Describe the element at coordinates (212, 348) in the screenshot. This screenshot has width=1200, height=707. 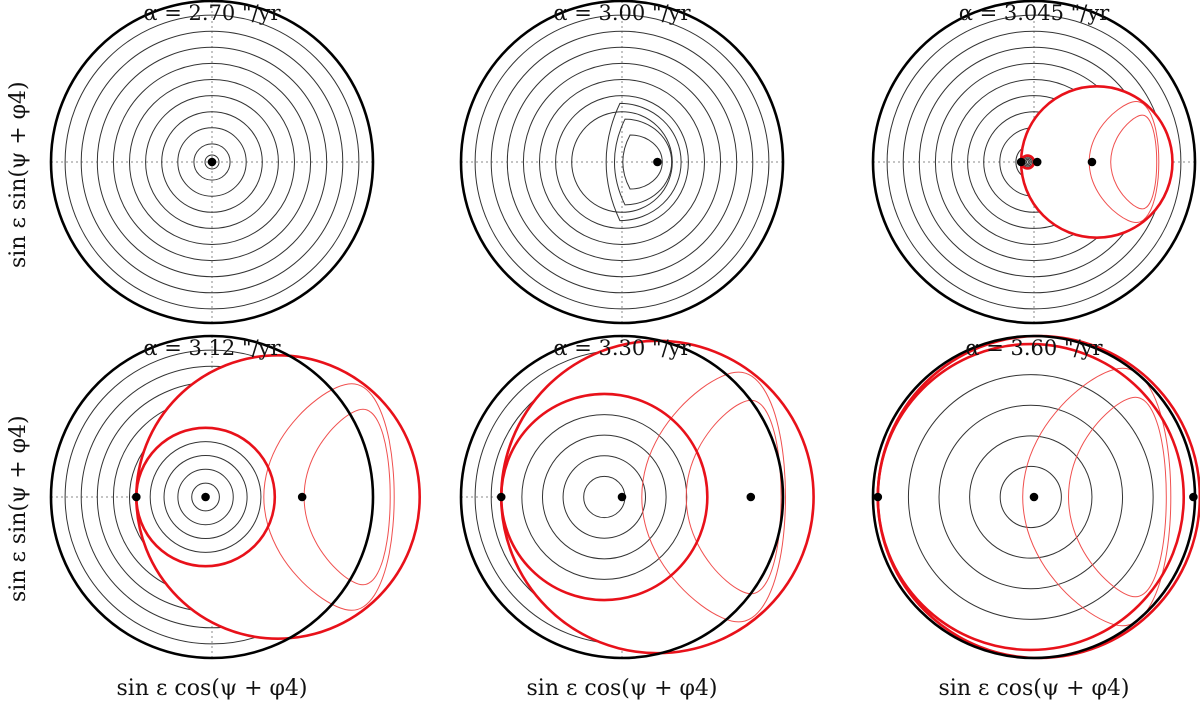
I see `panel-title: α = 3.12 "/yr` at that location.